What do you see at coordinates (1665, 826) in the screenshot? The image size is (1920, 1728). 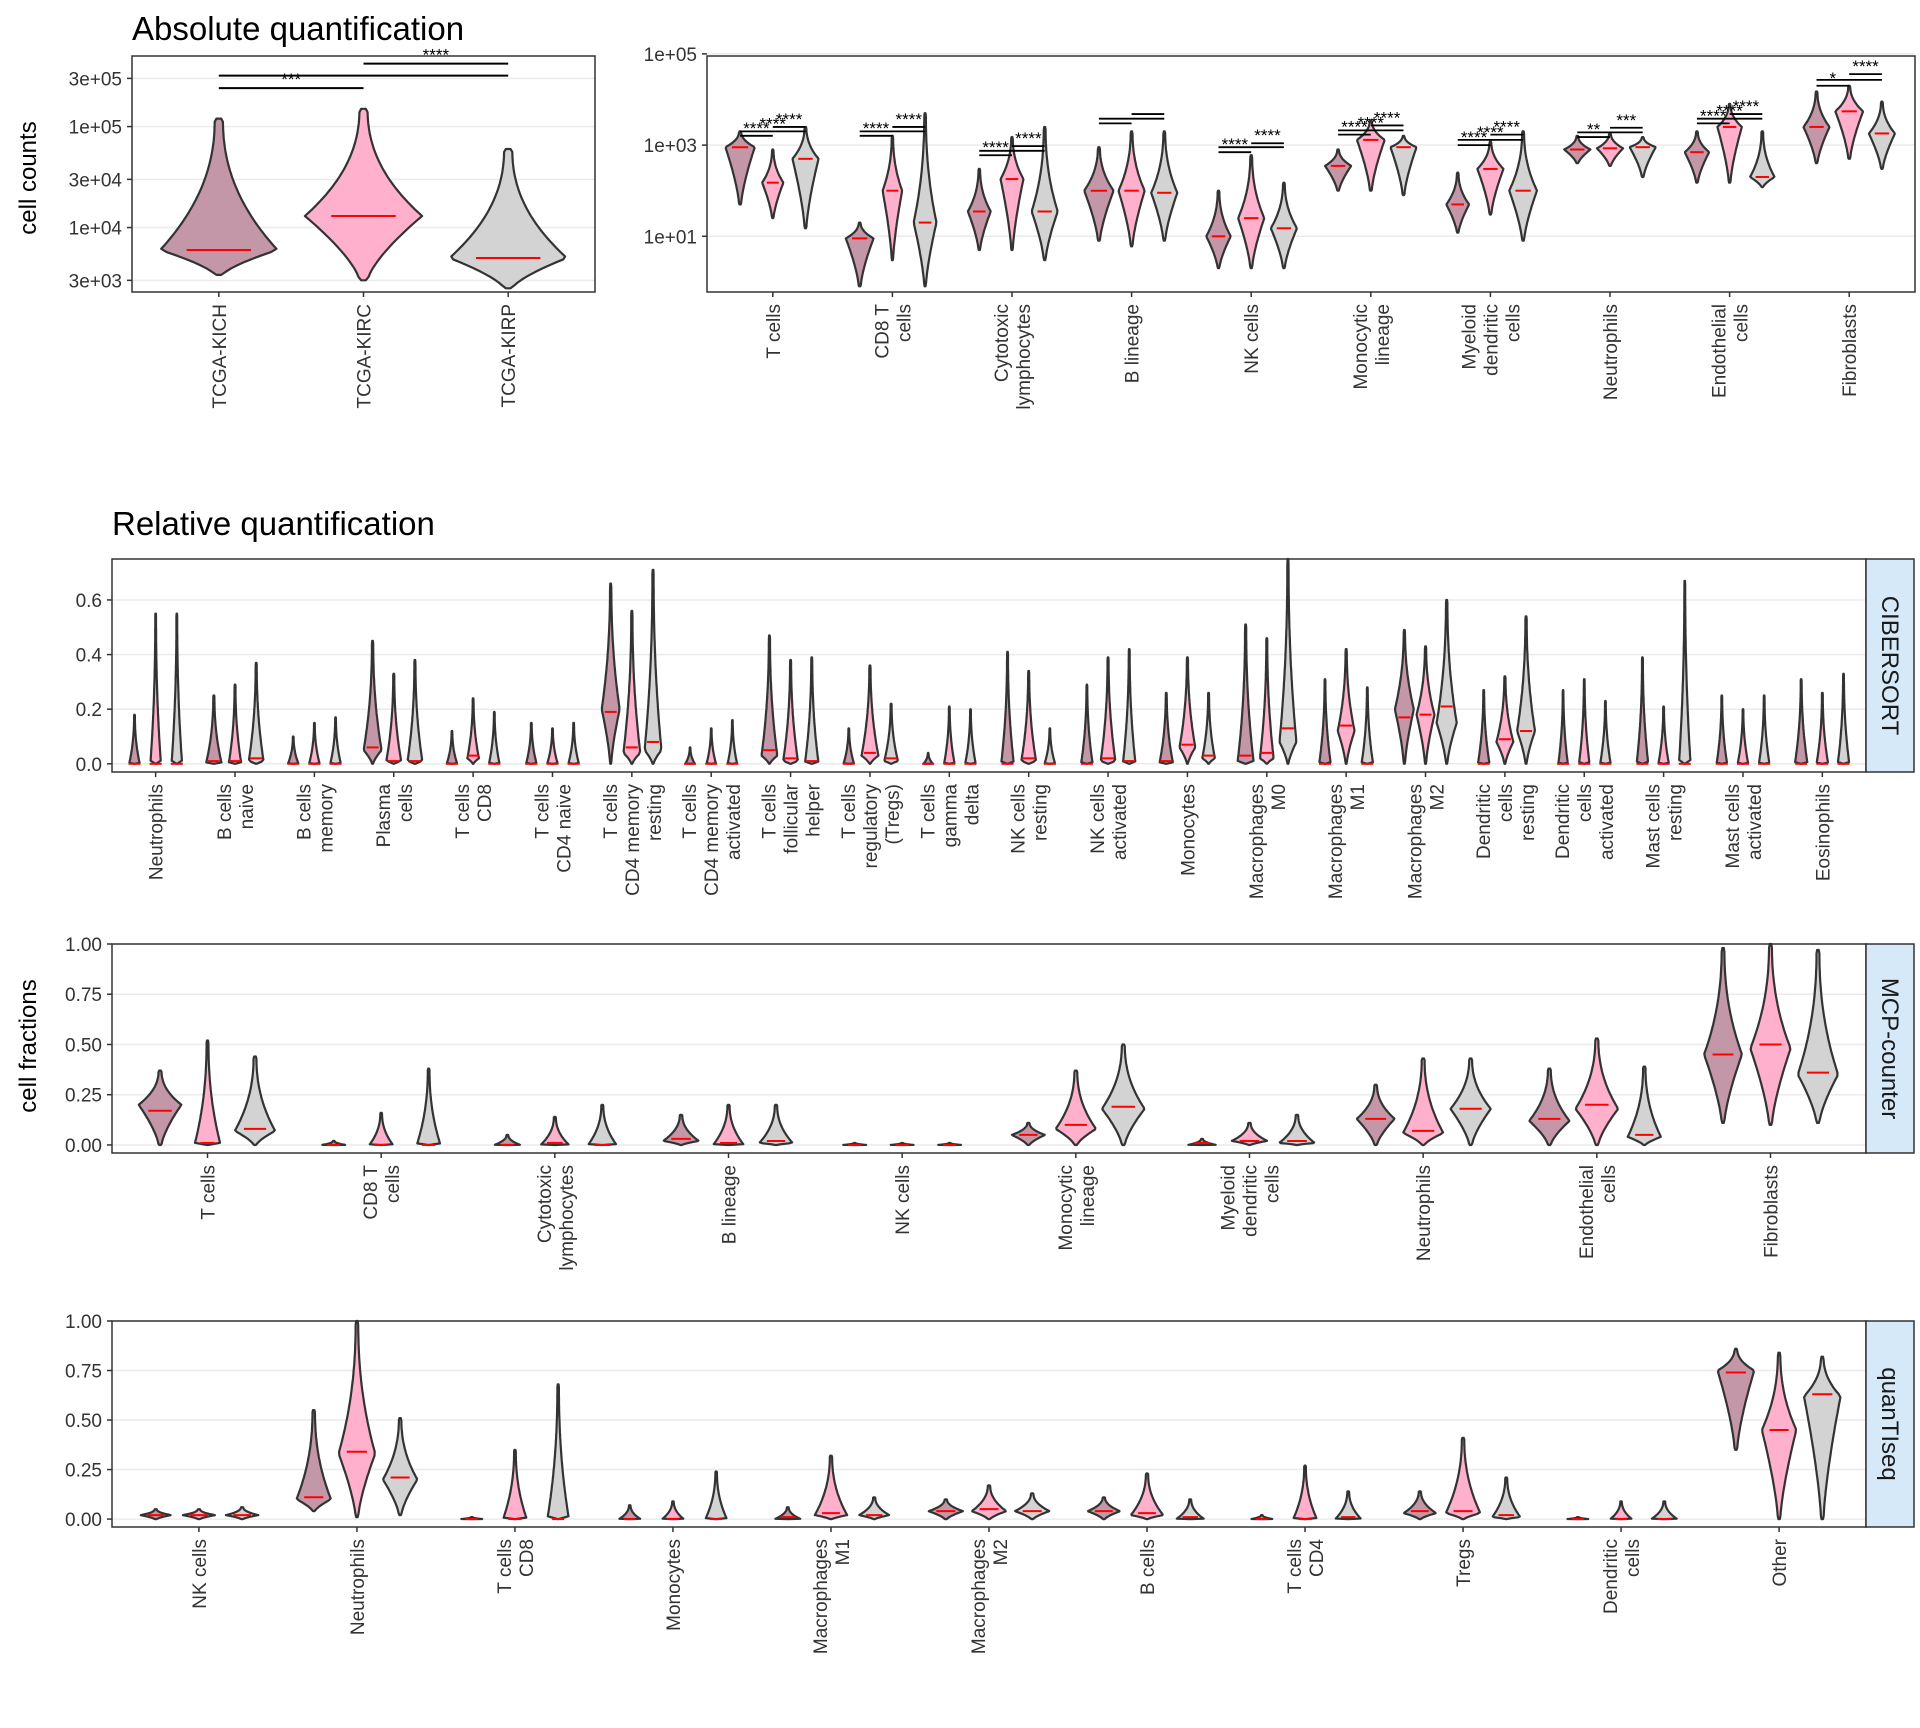 I see `x-tick-label-mast-cells-resting: Mast cellsresting` at bounding box center [1665, 826].